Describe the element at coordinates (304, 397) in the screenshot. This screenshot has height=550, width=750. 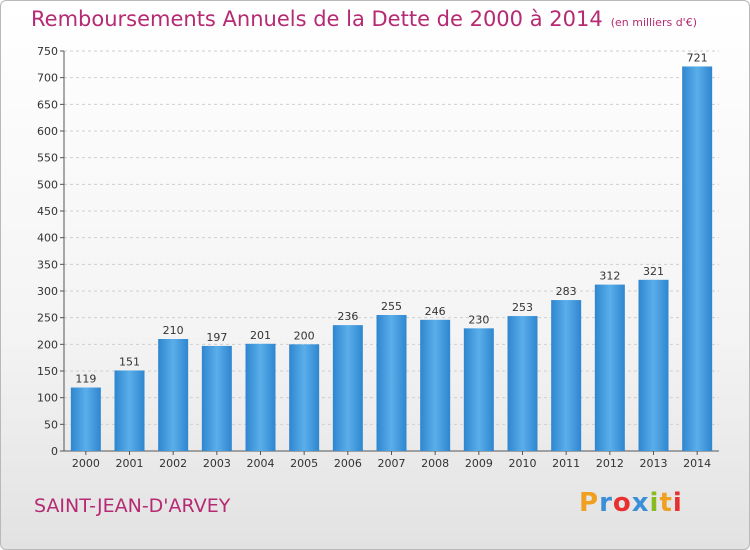
I see `bar-2005` at that location.